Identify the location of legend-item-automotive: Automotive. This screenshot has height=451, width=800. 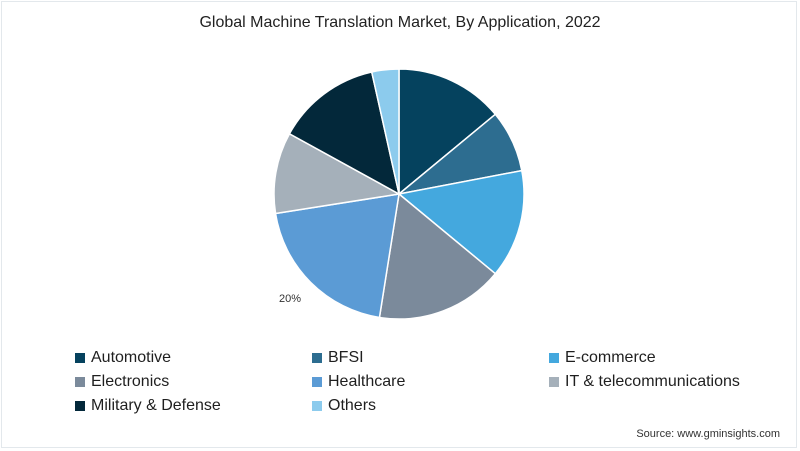
(123, 358).